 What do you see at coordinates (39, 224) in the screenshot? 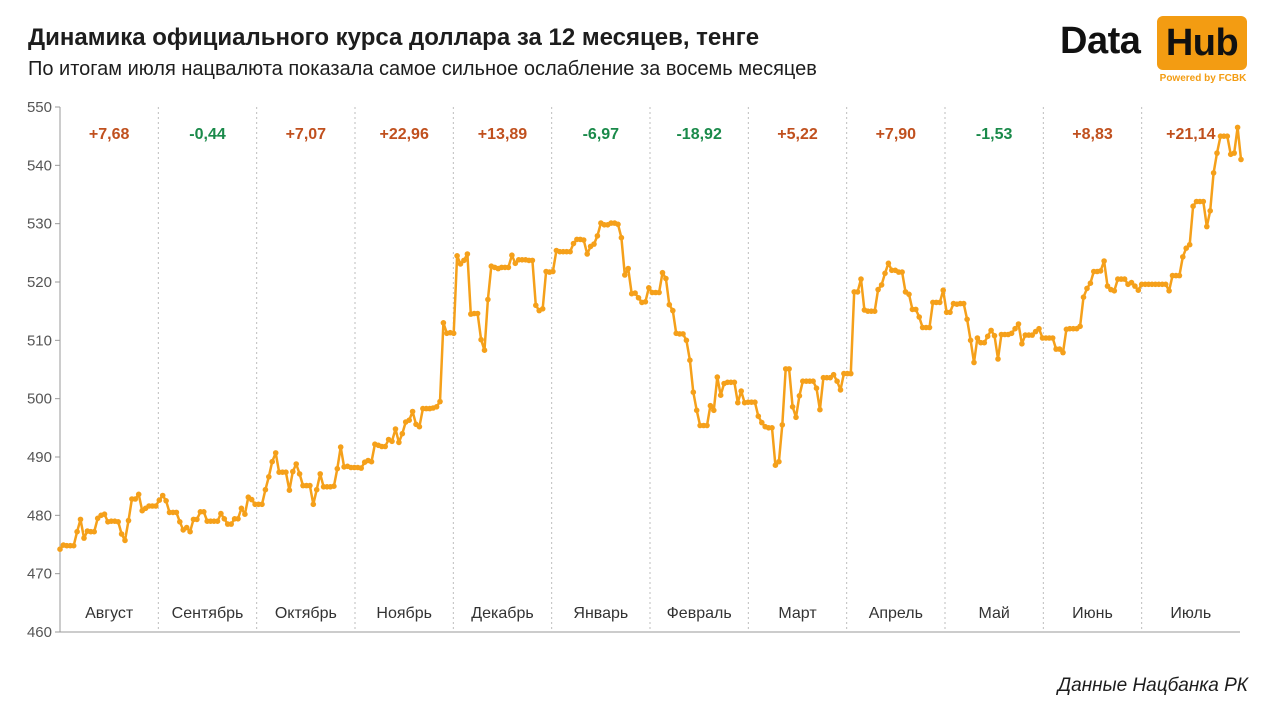
I see `y-tick-label: 530` at bounding box center [39, 224].